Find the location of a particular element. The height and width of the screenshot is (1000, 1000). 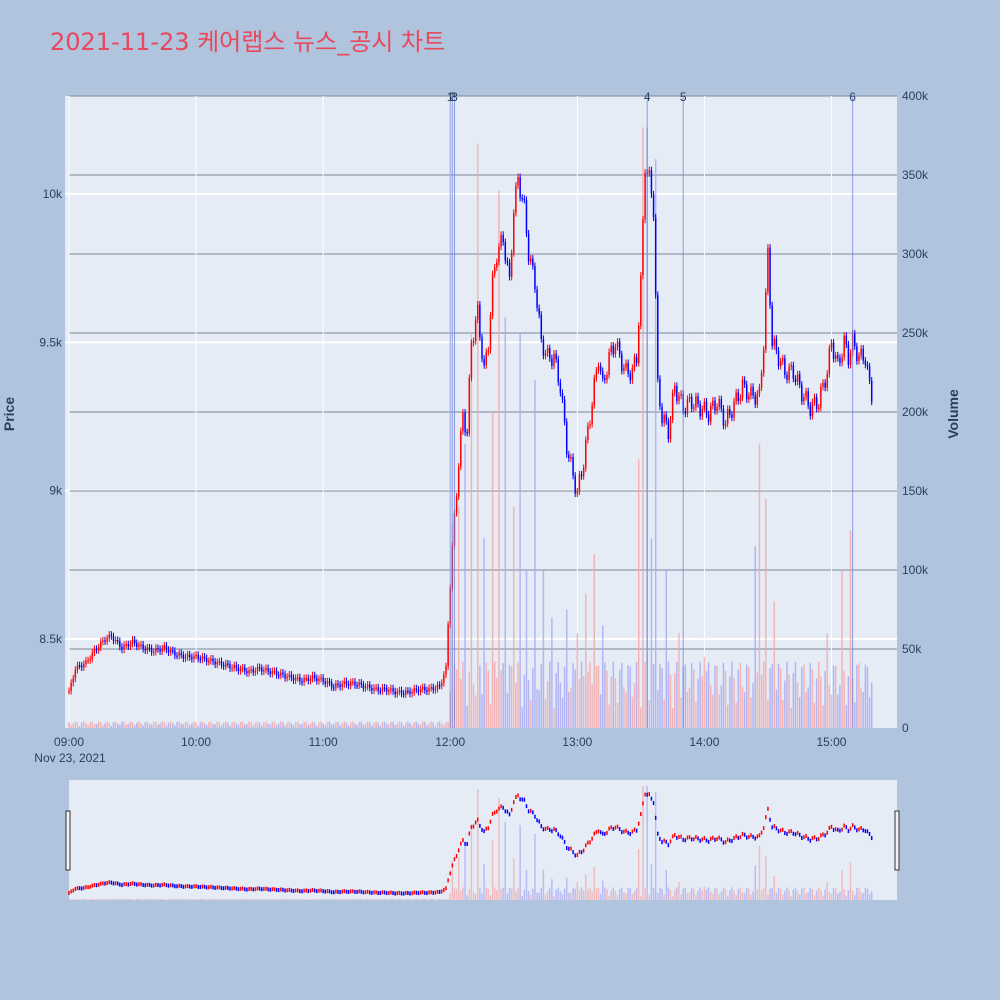

range-slider-left-handle is located at coordinates (68, 840).